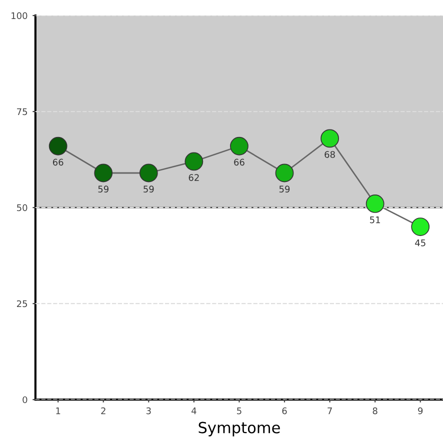 Image resolution: width=443 pixels, height=444 pixels. Describe the element at coordinates (329, 154) in the screenshot. I see `data-label: 68` at that location.